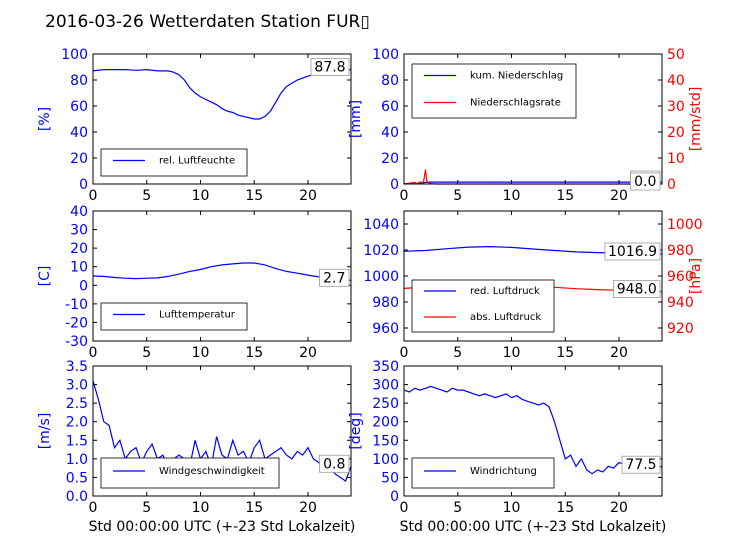 The height and width of the screenshot is (552, 736). What do you see at coordinates (76, 323) in the screenshot?
I see `y-tick-label: -20` at bounding box center [76, 323].